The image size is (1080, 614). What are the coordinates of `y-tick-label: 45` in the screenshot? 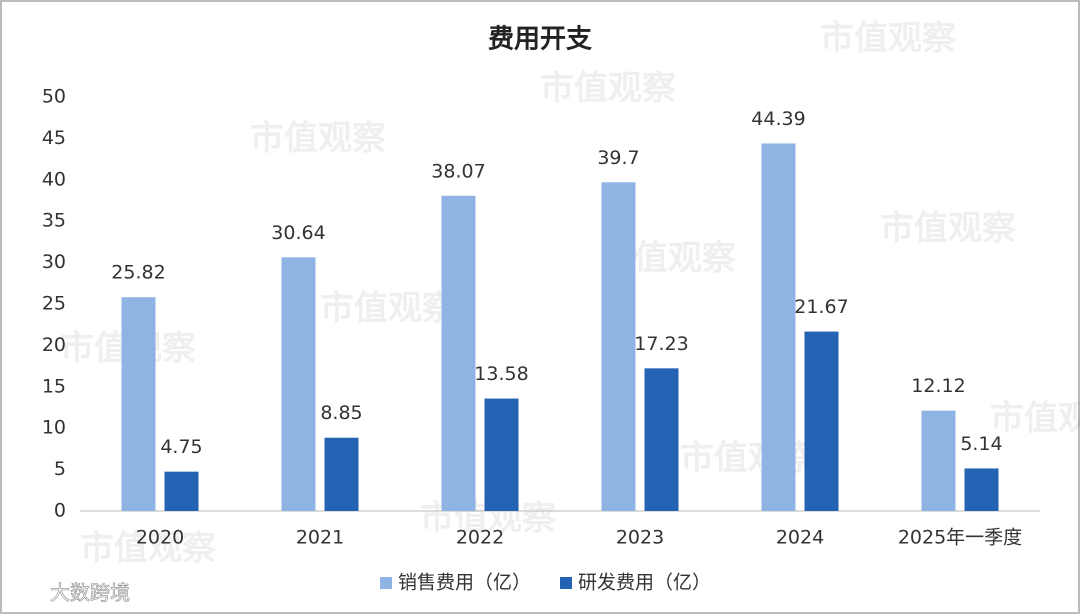 It's located at (54, 138).